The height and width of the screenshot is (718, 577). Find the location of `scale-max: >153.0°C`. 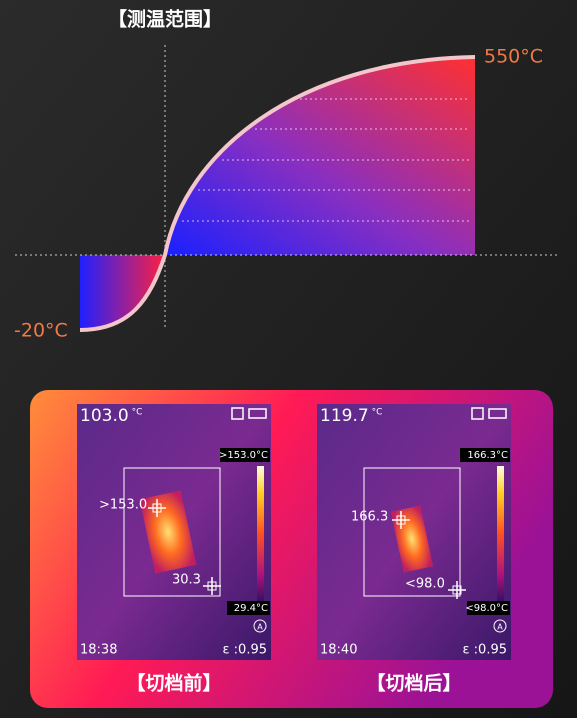

scale-max: >153.0°C is located at coordinates (243, 455).